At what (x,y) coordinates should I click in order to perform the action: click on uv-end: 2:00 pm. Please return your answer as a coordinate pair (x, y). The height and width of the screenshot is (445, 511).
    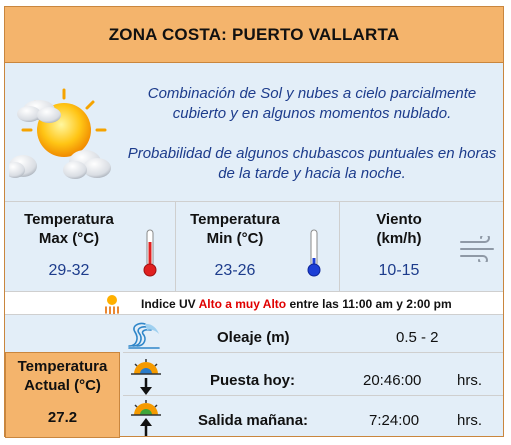
    Looking at the image, I should click on (429, 304).